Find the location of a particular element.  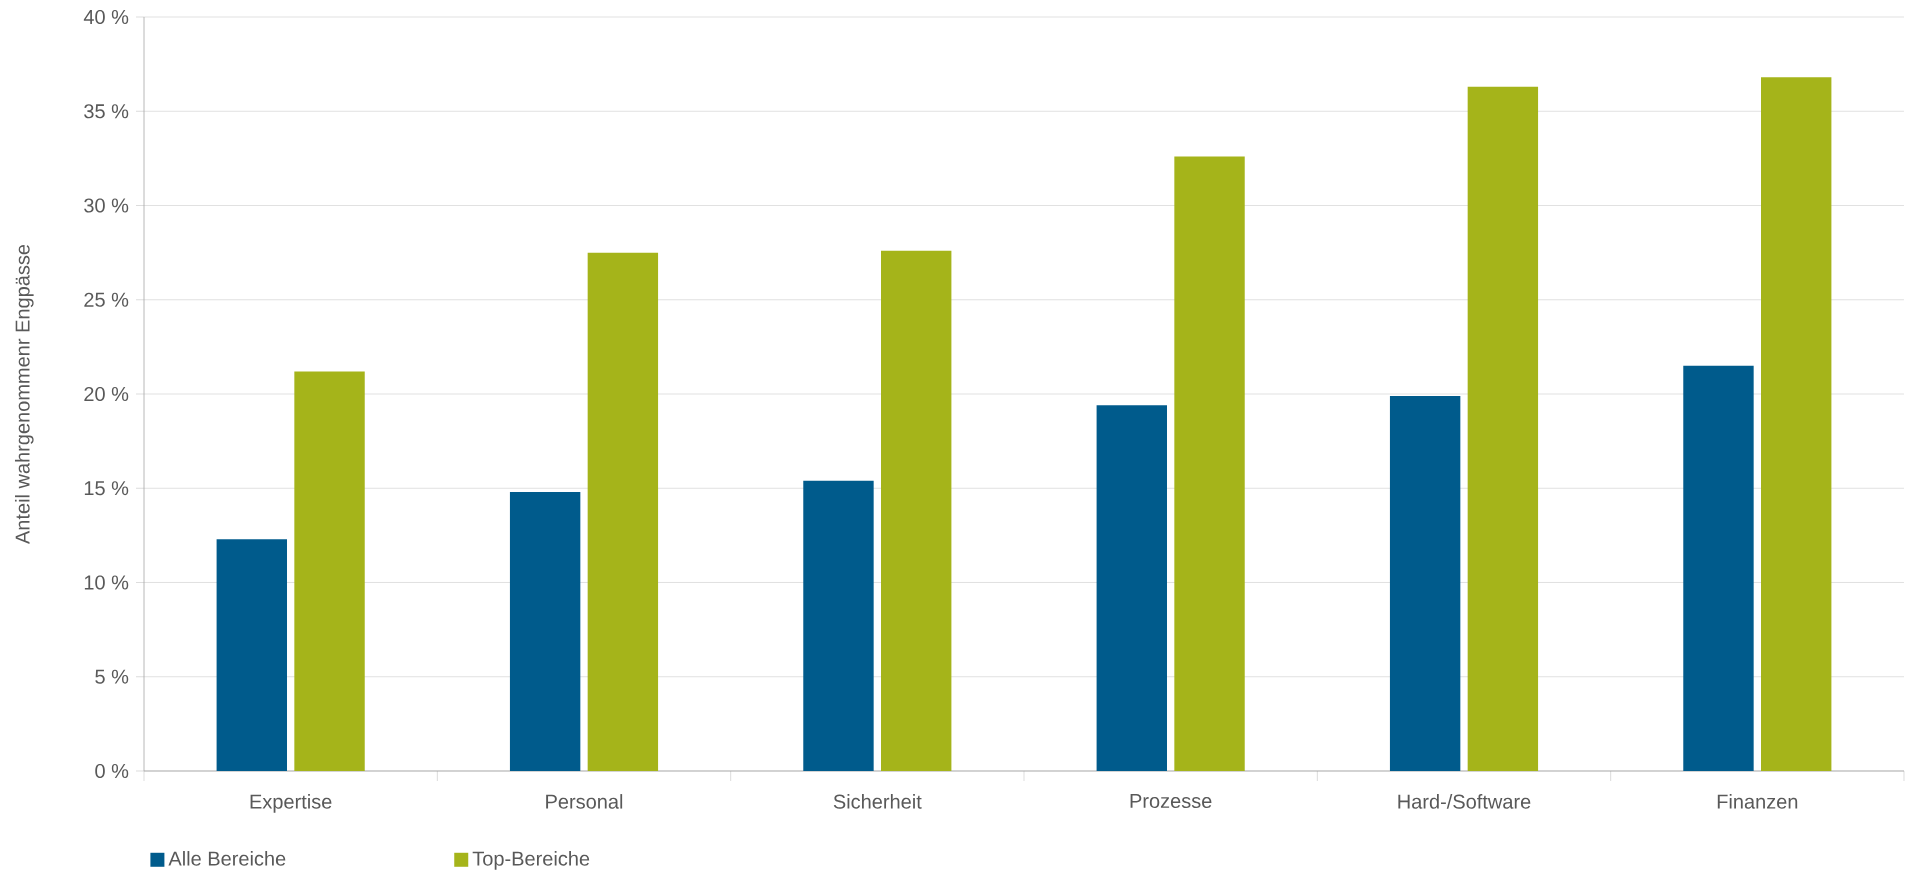

x-tick-label: Sicherheit is located at coordinates (877, 801).